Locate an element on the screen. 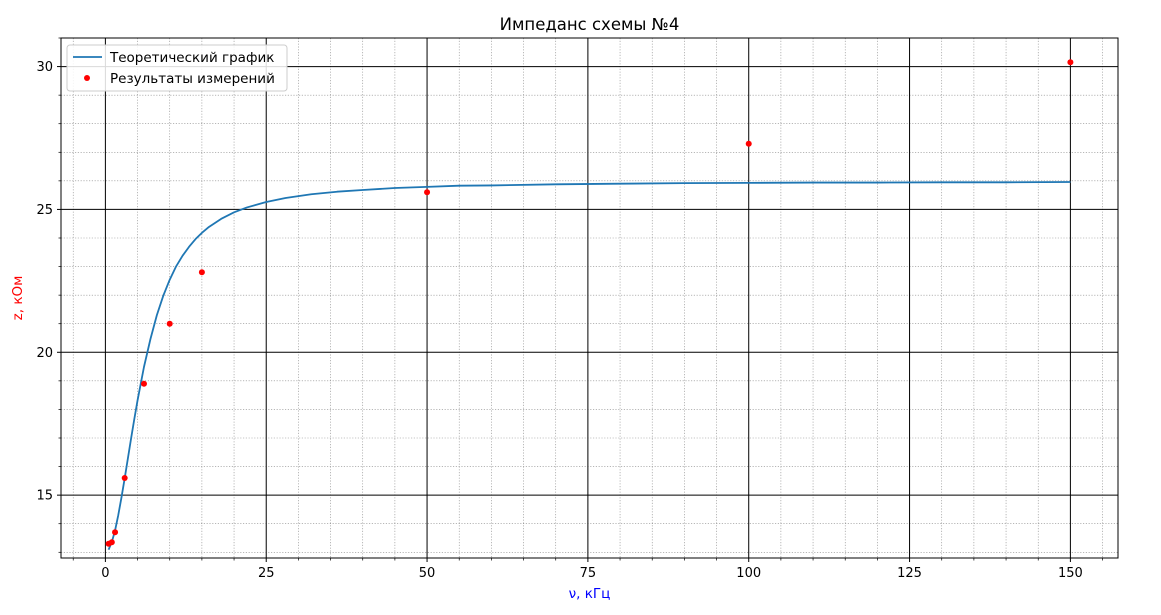  x-tick-label: 0 is located at coordinates (105, 573).